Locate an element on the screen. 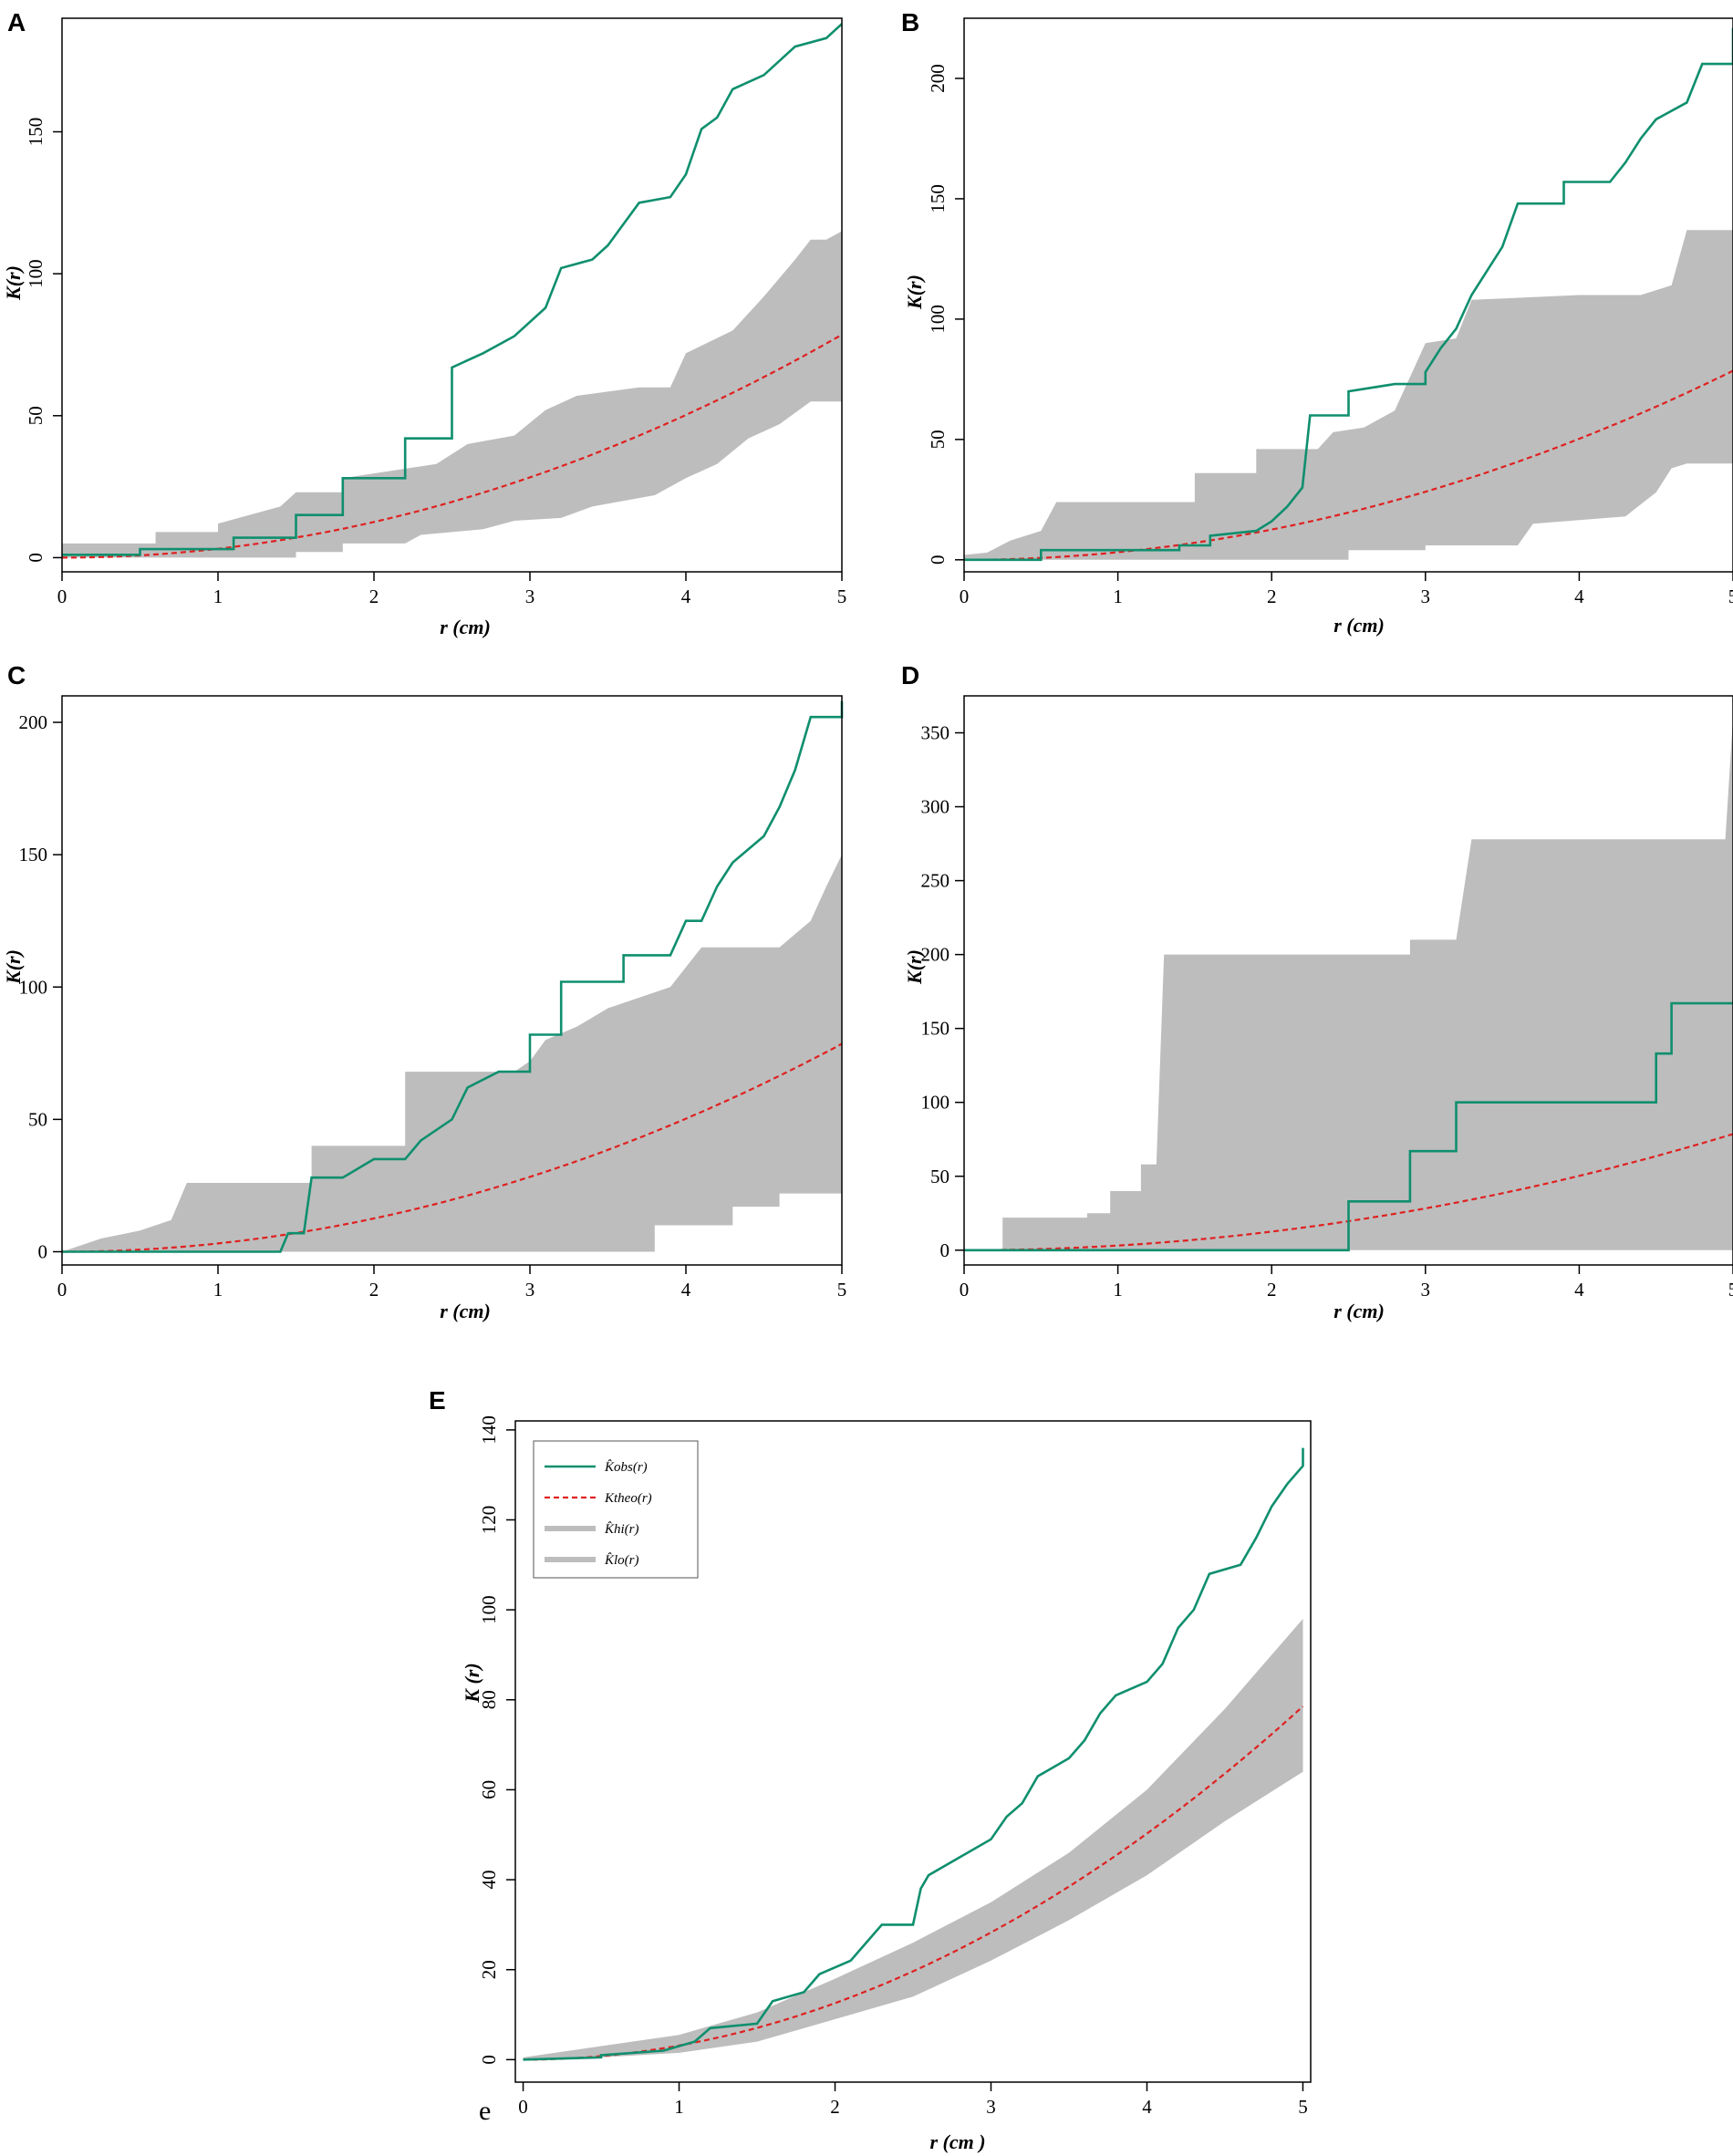 This screenshot has width=1733, height=2156. y-tick-label: 350 is located at coordinates (935, 733).